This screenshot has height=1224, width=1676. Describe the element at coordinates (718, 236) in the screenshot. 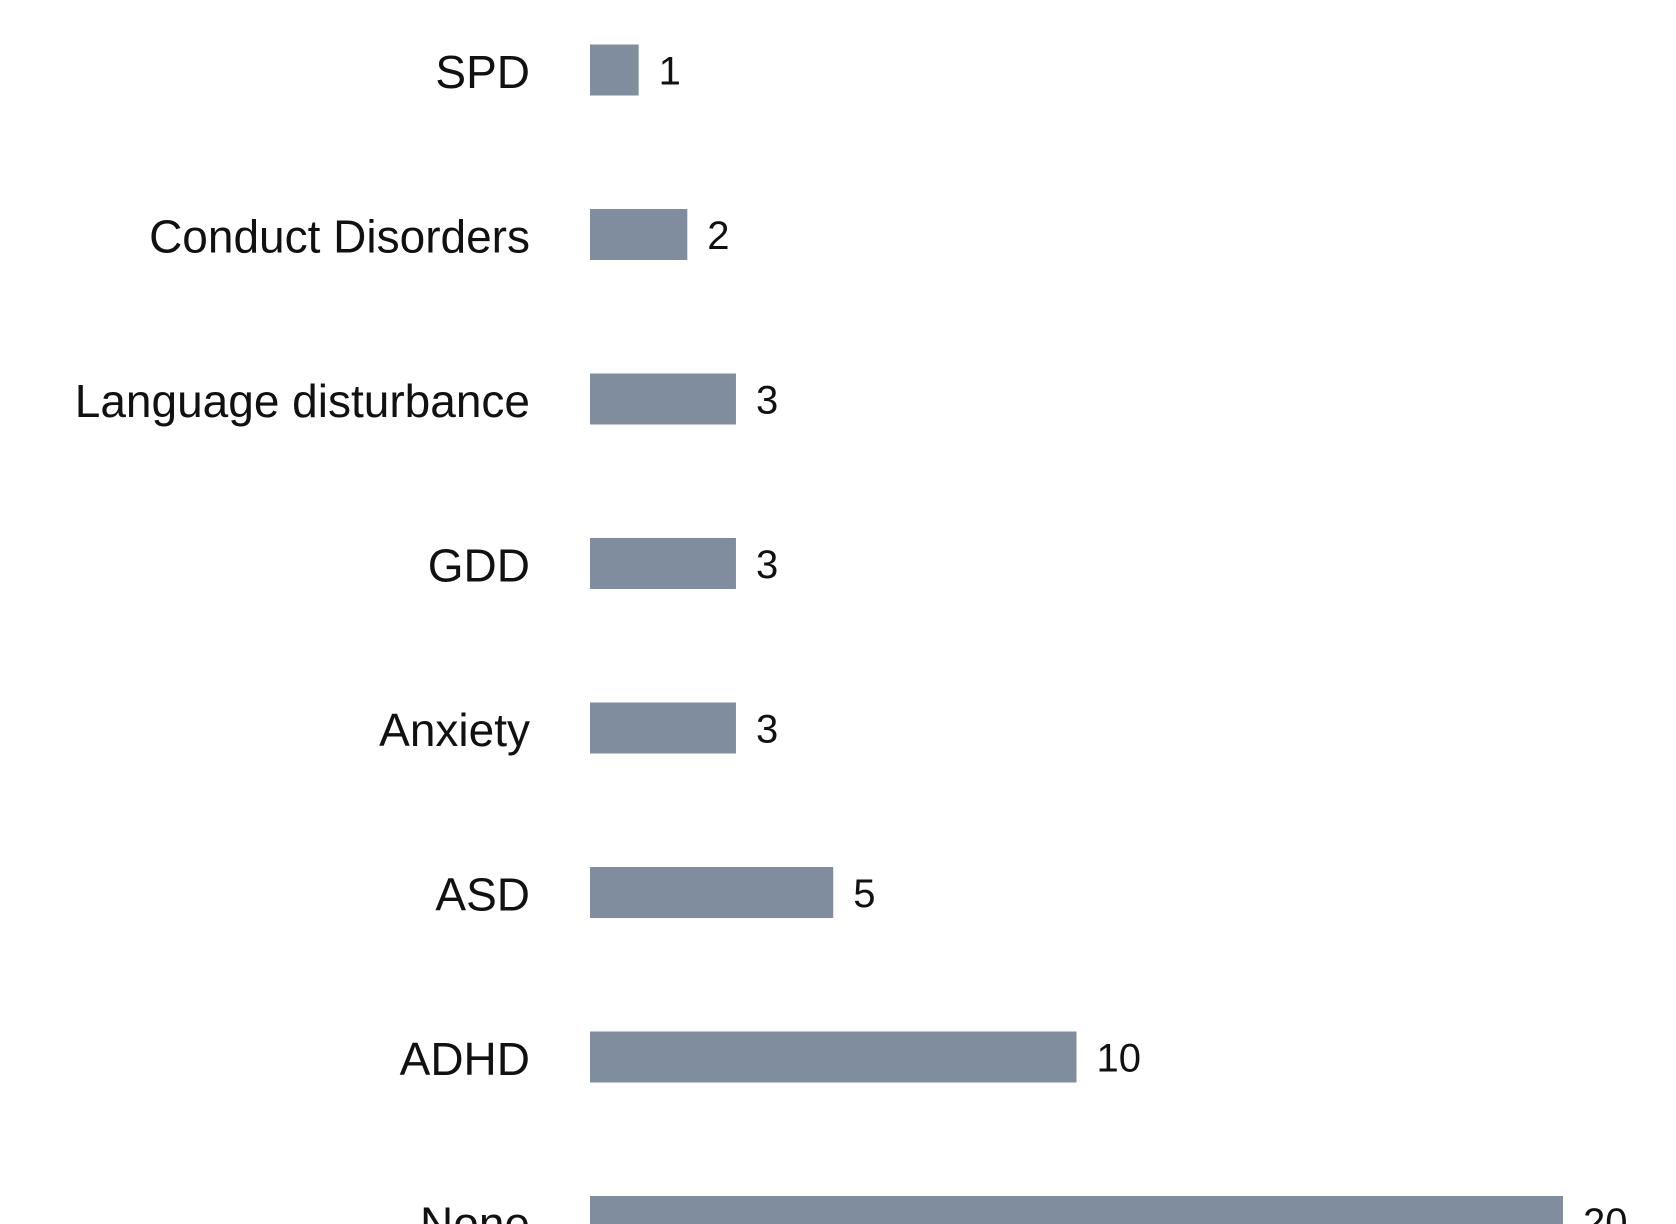

I see `value-label: 2` at that location.